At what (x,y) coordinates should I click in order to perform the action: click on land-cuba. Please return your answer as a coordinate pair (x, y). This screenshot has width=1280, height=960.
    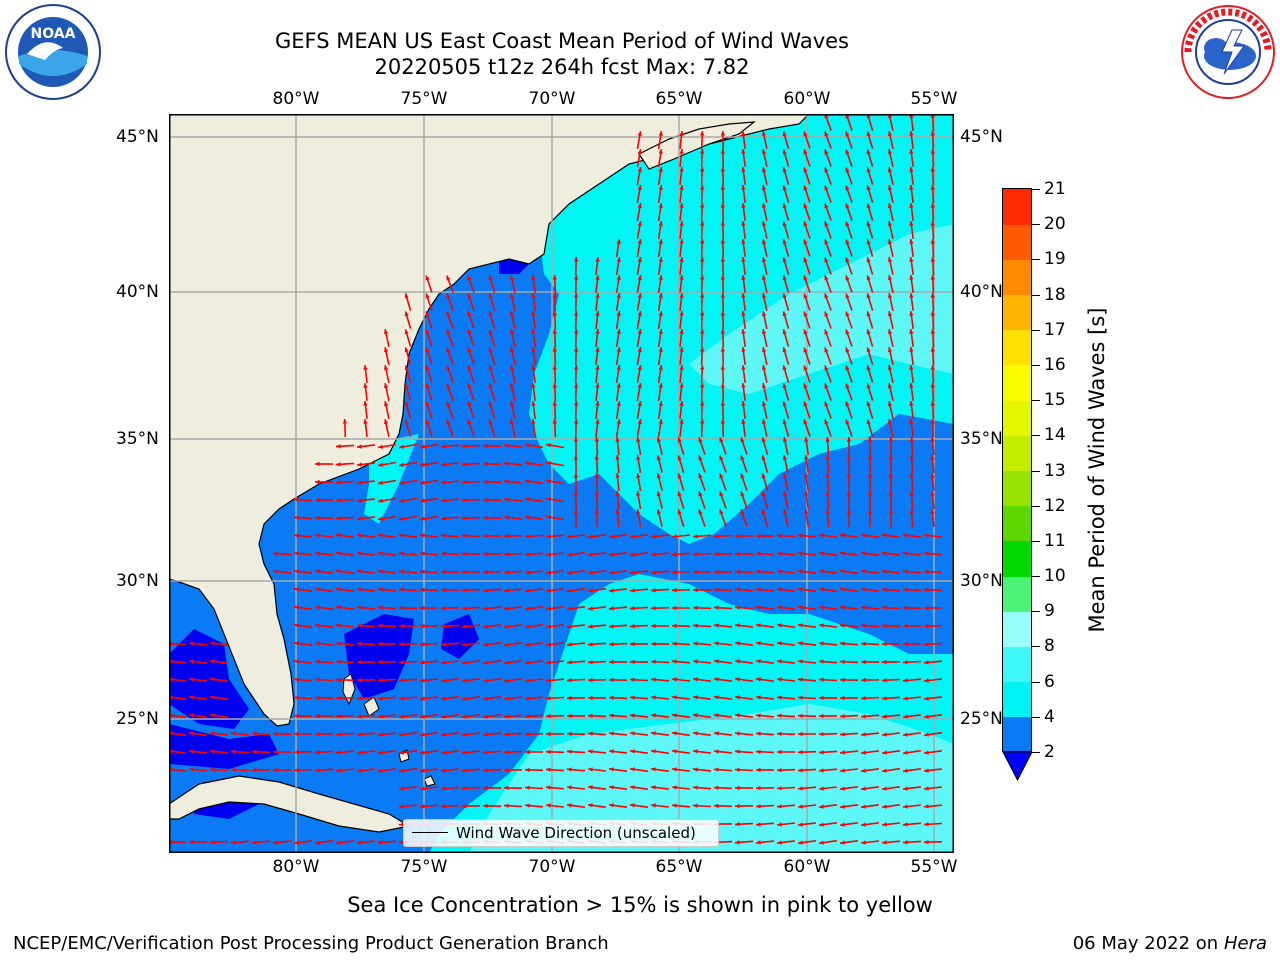
    Looking at the image, I should click on (290, 804).